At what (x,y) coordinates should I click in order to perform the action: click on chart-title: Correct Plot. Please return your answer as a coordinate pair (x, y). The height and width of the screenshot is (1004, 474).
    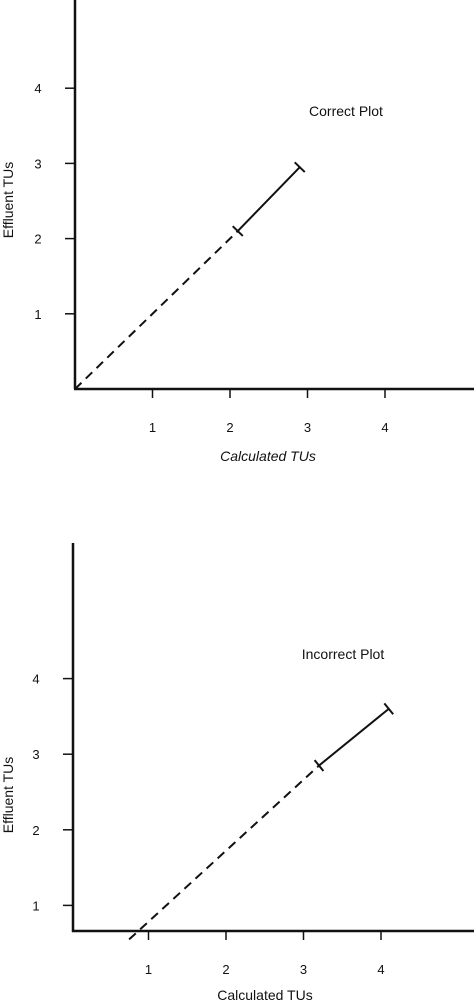
    Looking at the image, I should click on (346, 111).